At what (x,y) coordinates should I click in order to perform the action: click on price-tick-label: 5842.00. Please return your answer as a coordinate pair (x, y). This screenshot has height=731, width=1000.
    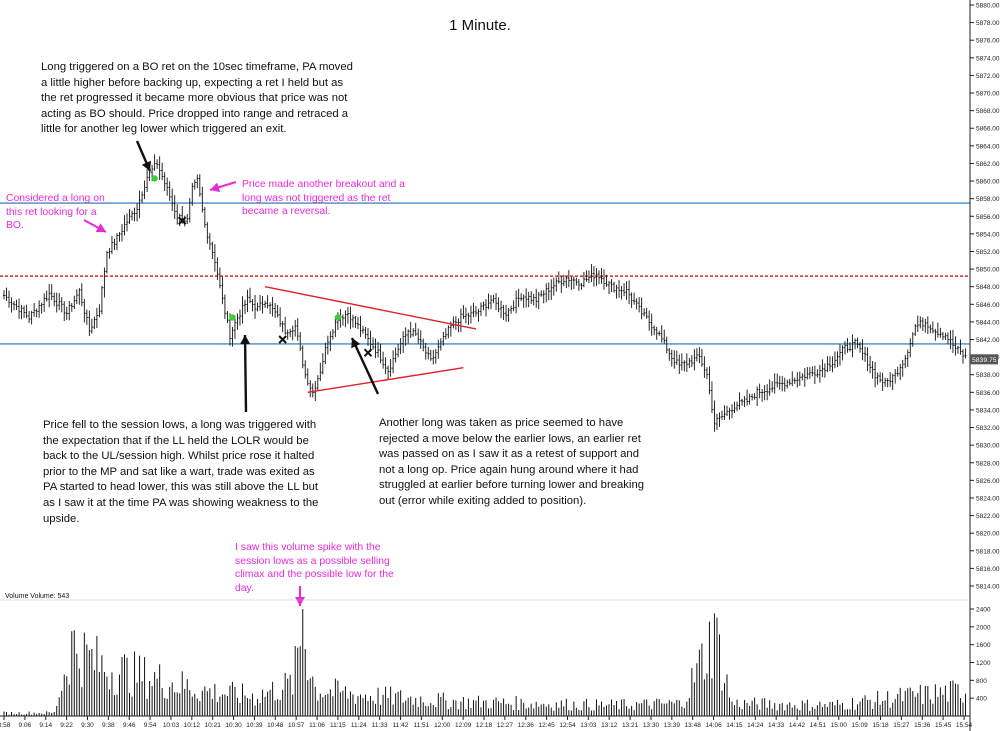
    Looking at the image, I should click on (988, 340).